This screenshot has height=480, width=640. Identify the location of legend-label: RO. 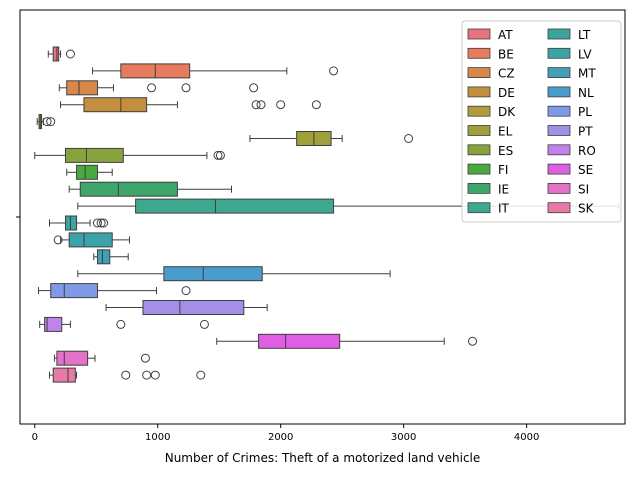
(587, 151).